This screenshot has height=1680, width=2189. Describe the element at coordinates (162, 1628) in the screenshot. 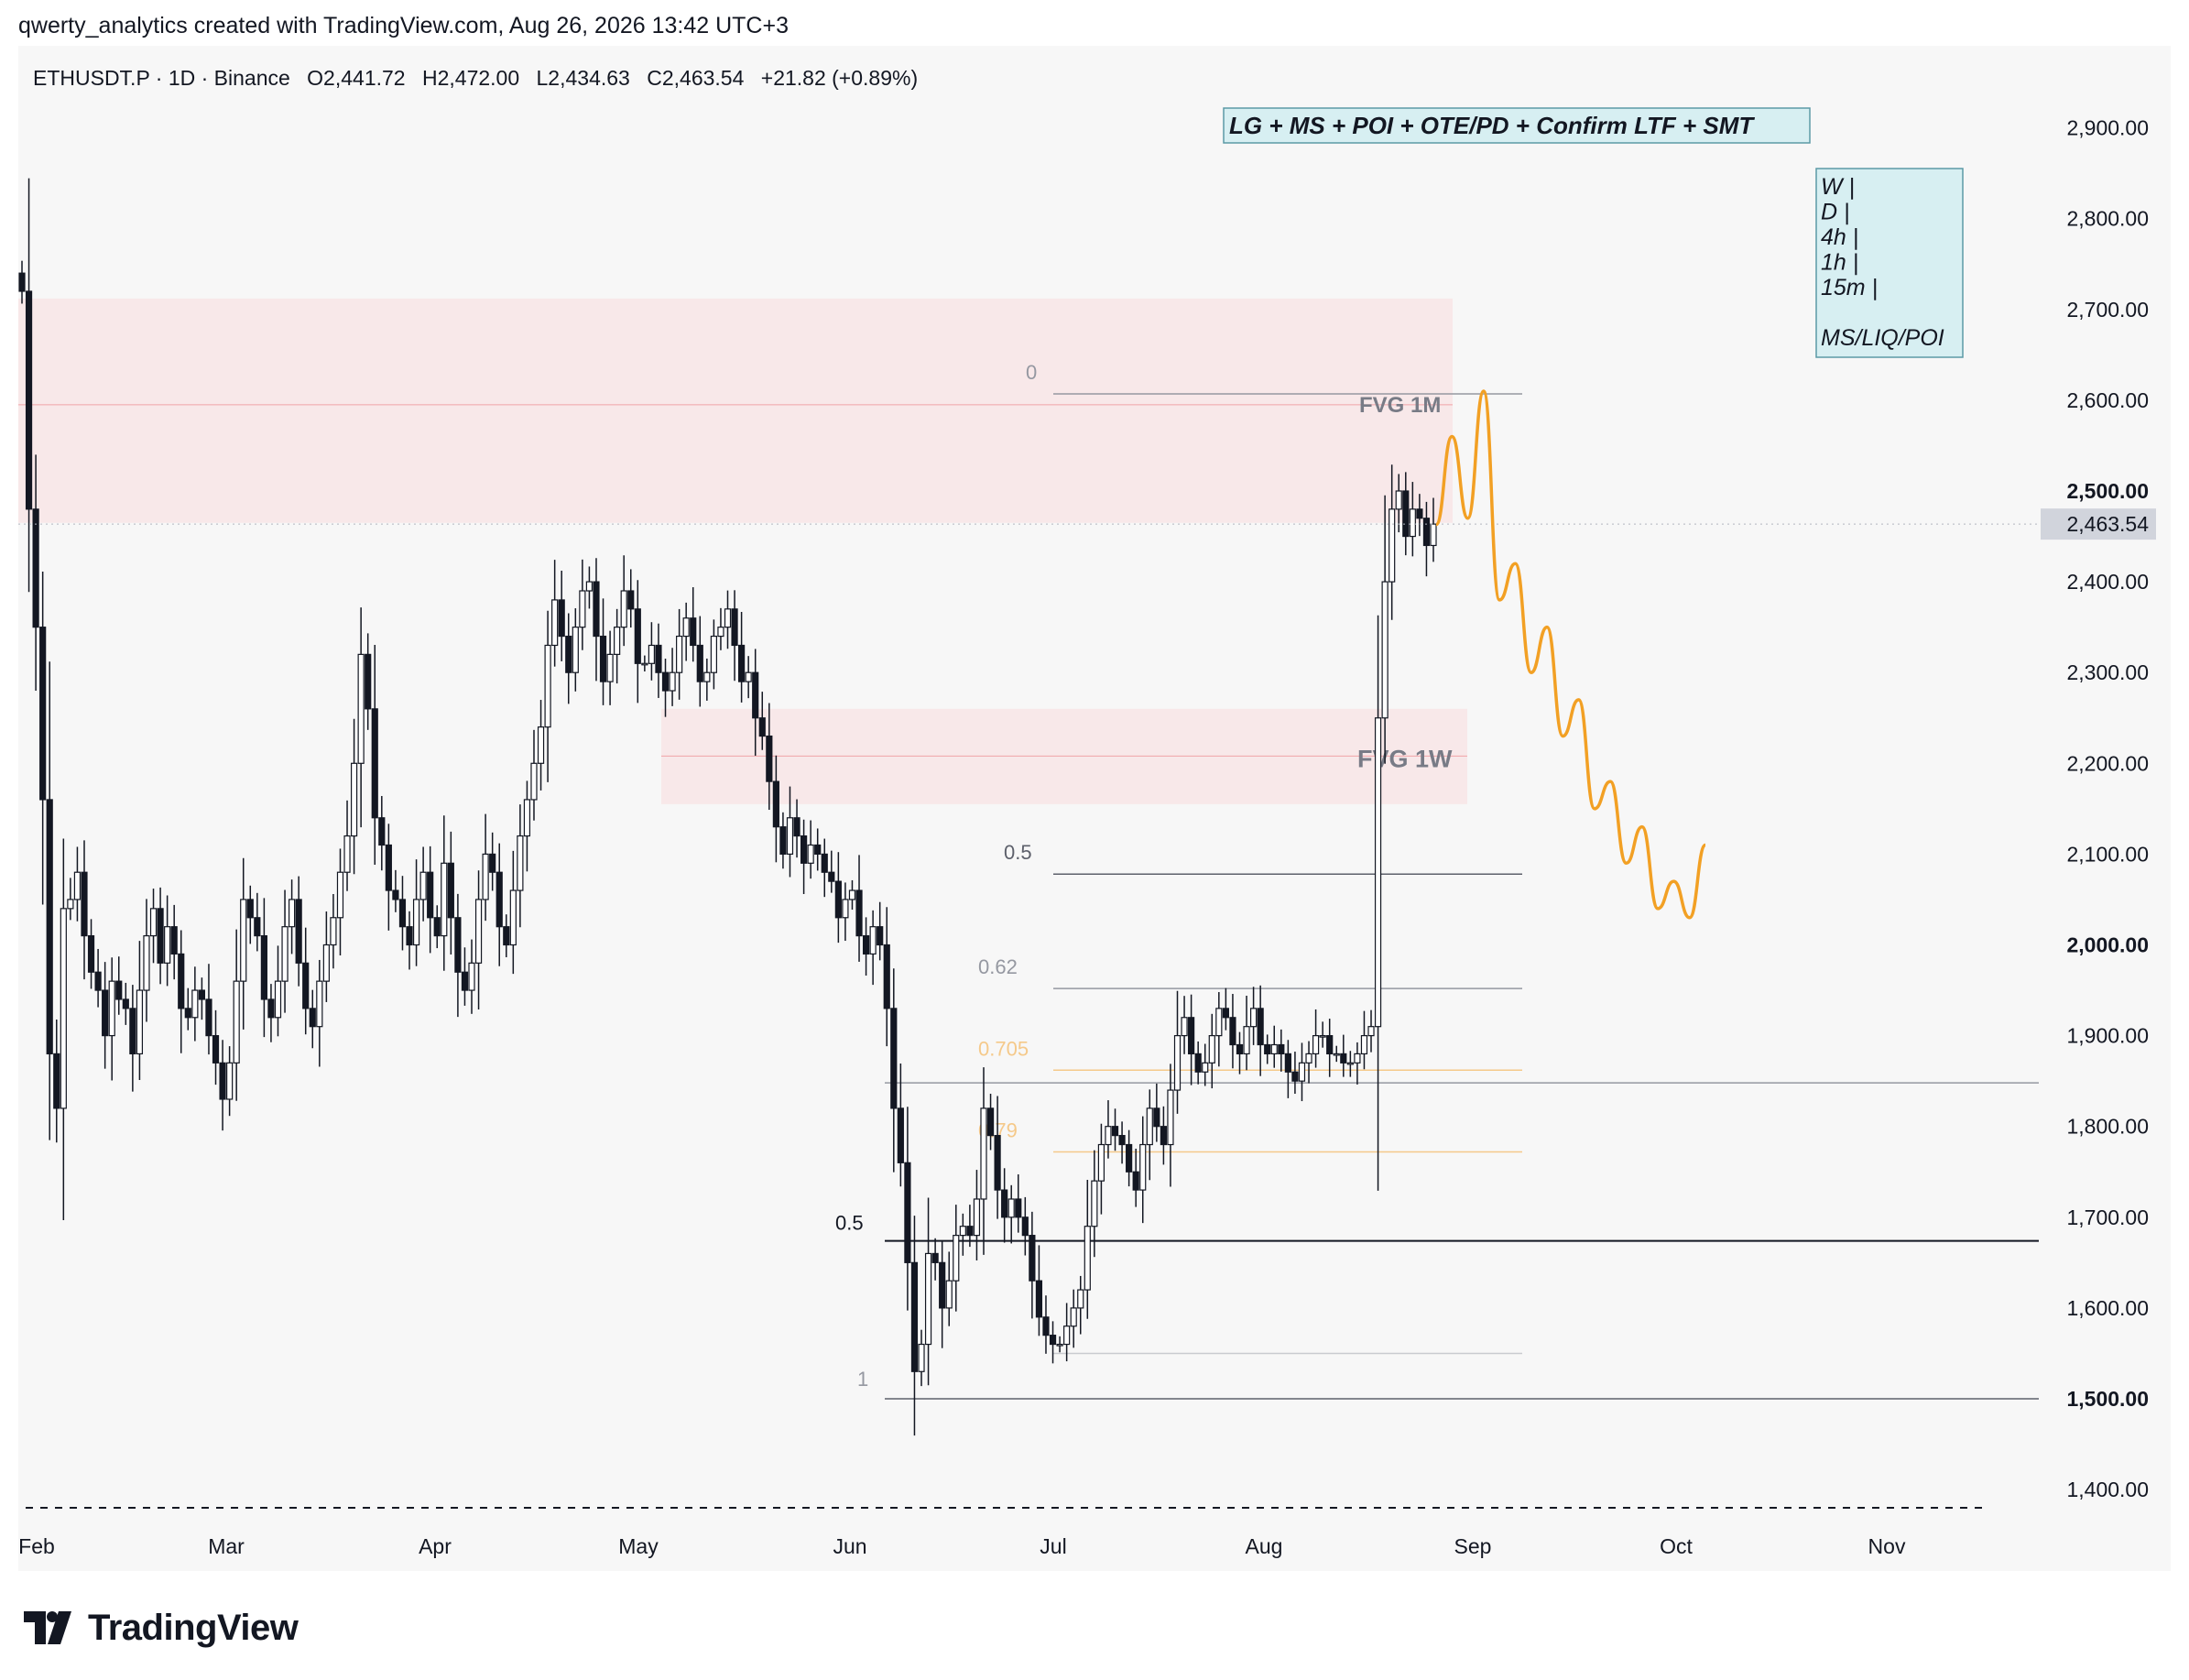

I see `tradingview-logo: TradingView` at that location.